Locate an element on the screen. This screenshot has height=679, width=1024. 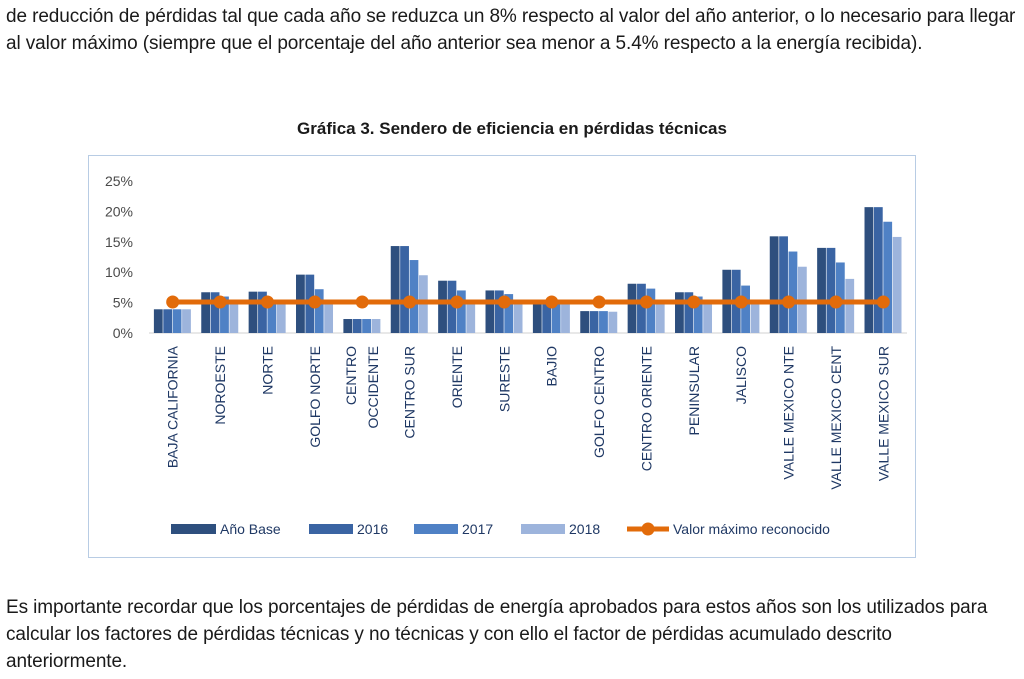
legend-label: 2017 is located at coordinates (477, 529).